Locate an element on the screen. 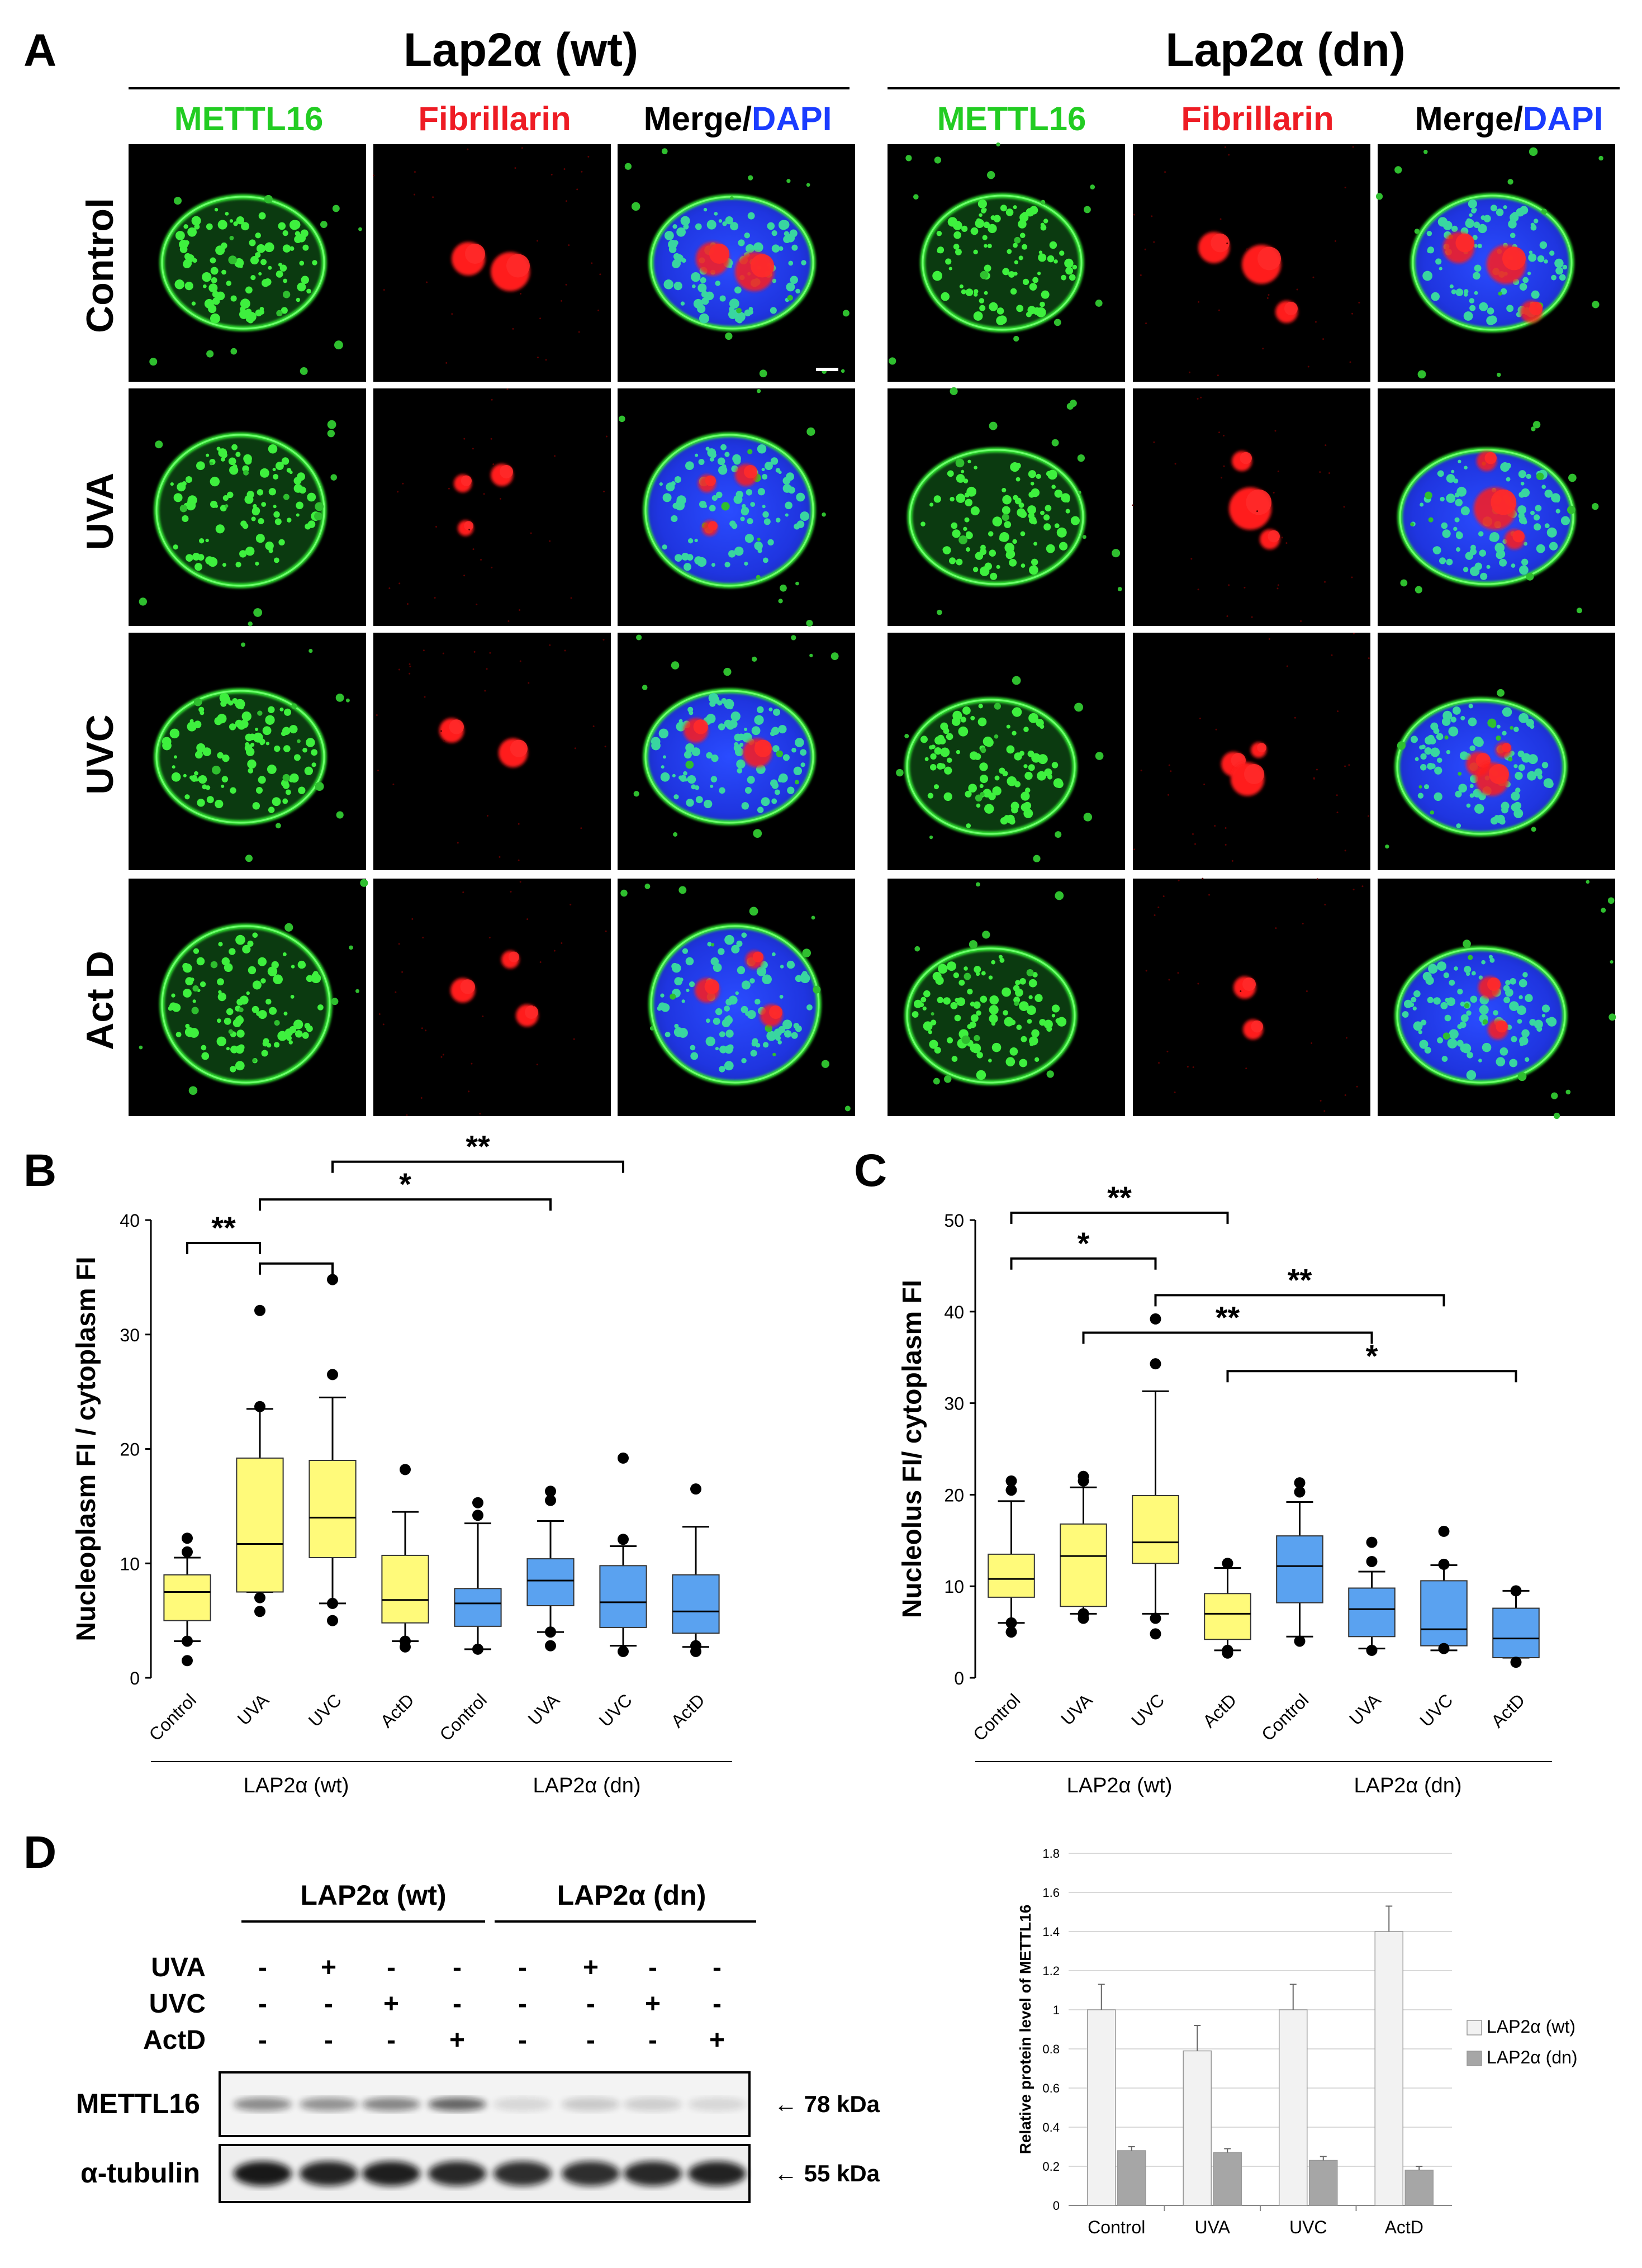 The image size is (1642, 2268). y-tick-label: 0.2 is located at coordinates (1051, 2167).